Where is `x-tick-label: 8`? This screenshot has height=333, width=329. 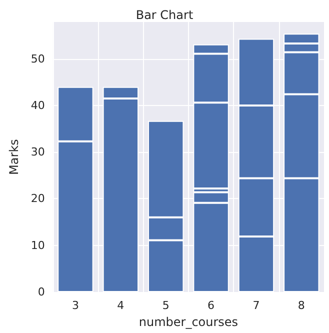
x-tick-label: 8 is located at coordinates (301, 305).